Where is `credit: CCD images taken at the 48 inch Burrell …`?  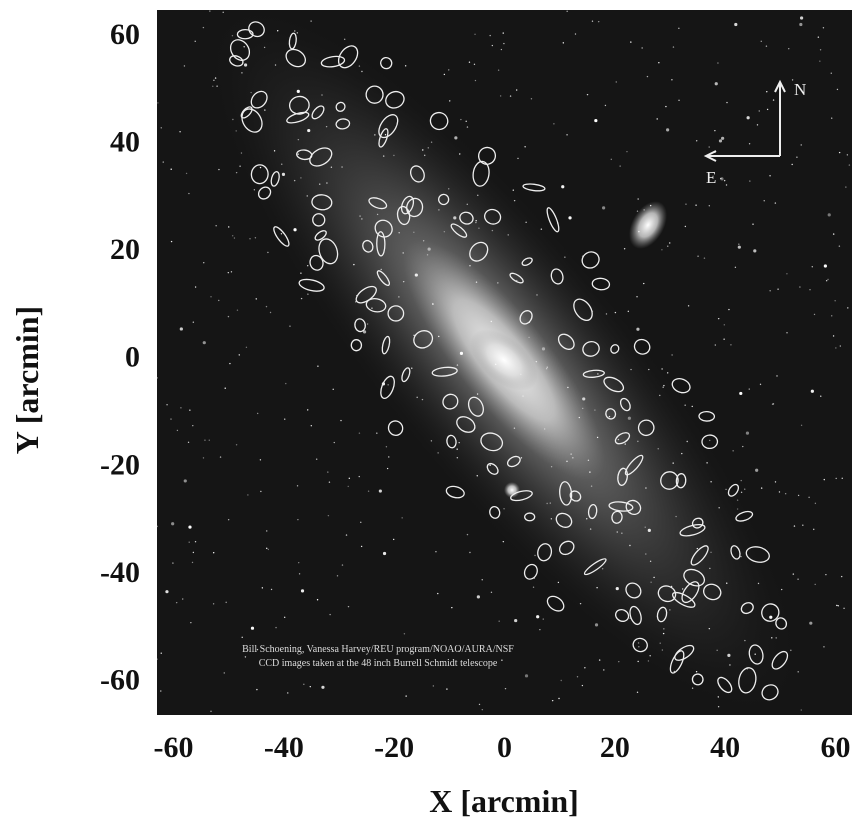
credit: CCD images taken at the 48 inch Burrell … is located at coordinates (378, 663).